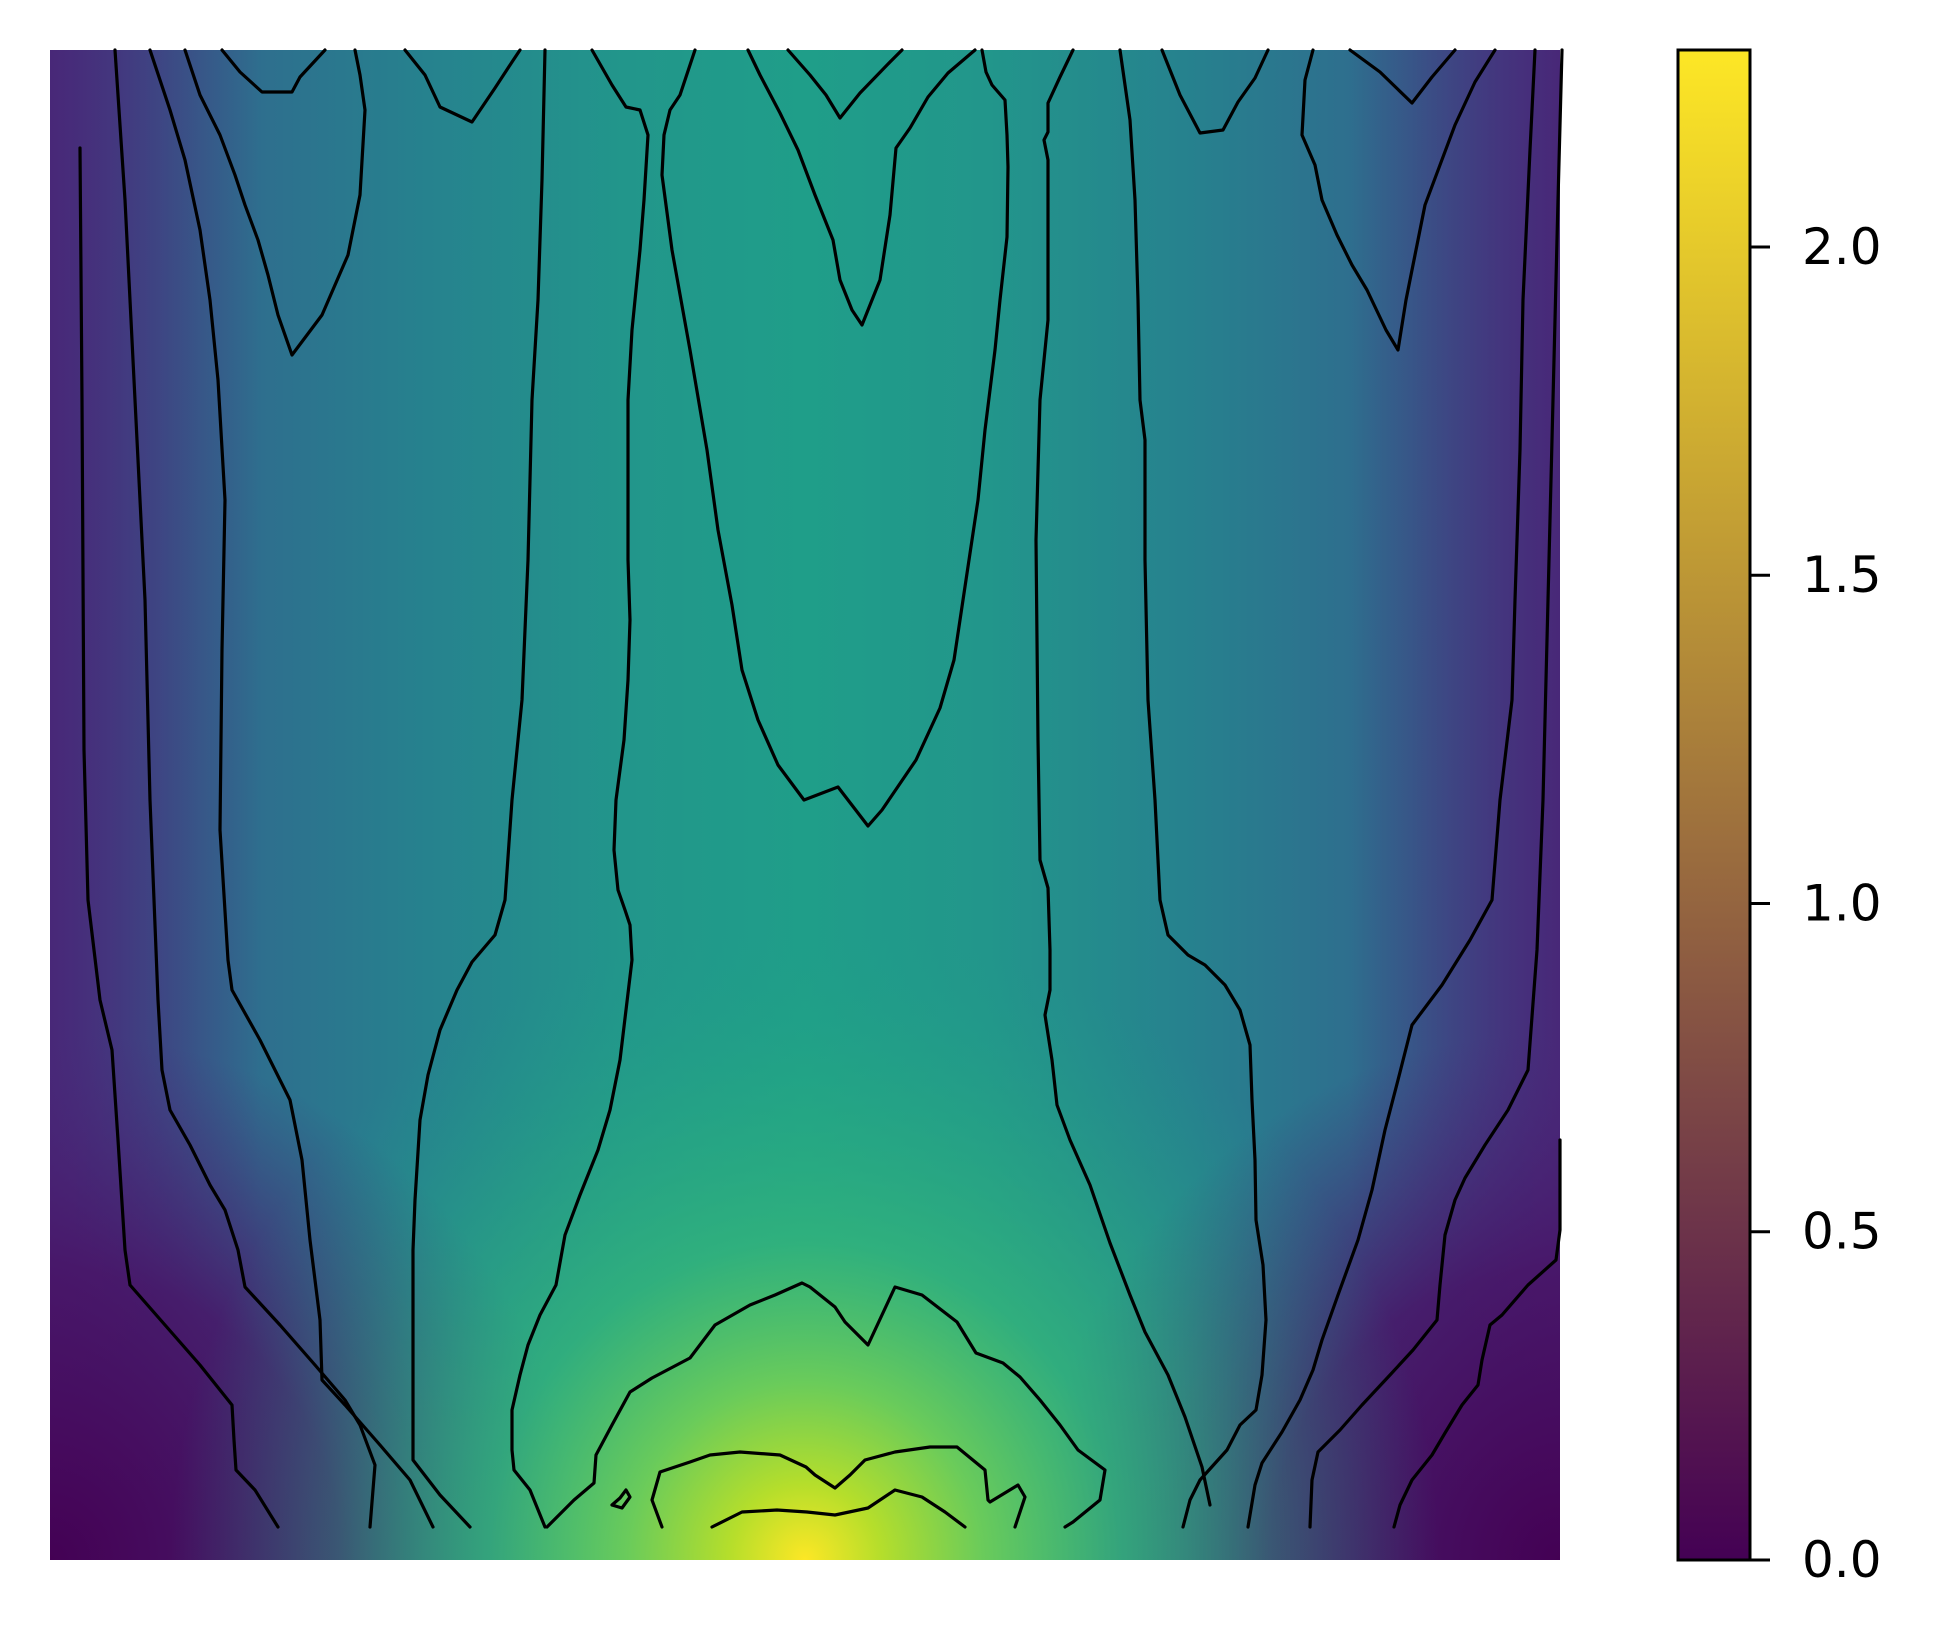  Describe the element at coordinates (1842, 903) in the screenshot. I see `colorbar-tick-label: 1.0` at that location.